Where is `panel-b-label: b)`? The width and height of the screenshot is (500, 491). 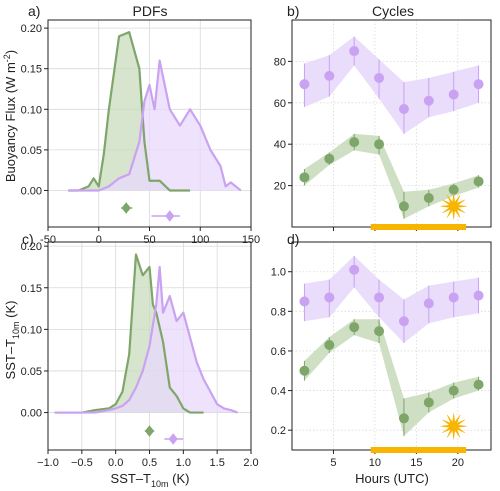
panel-b-label: b) is located at coordinates (293, 11).